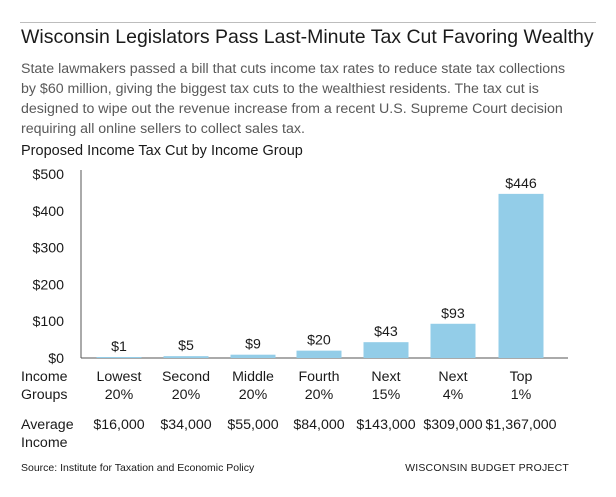 Image resolution: width=616 pixels, height=497 pixels. I want to click on y-tick-label: $100, so click(48, 322).